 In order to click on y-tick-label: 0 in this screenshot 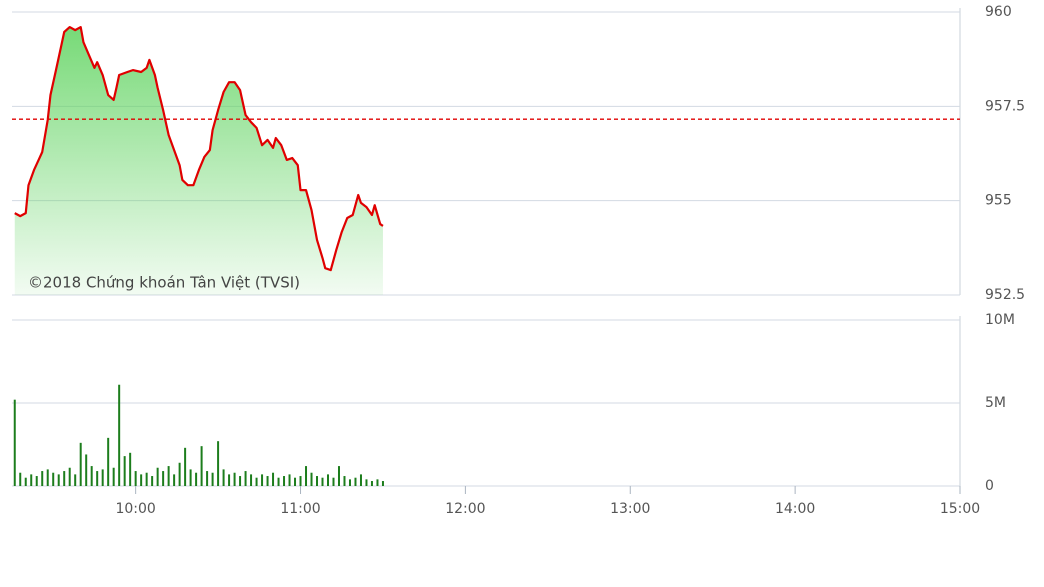, I will do `click(989, 486)`.